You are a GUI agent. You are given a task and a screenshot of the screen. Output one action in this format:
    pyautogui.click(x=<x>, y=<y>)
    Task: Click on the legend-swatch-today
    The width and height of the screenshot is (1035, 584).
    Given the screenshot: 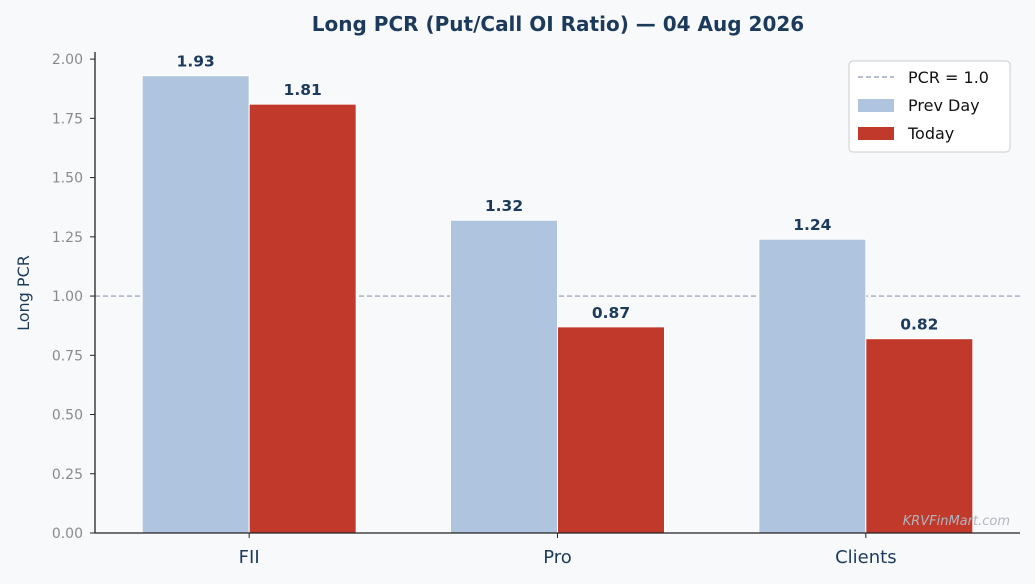 What is the action you would take?
    pyautogui.click(x=876, y=133)
    